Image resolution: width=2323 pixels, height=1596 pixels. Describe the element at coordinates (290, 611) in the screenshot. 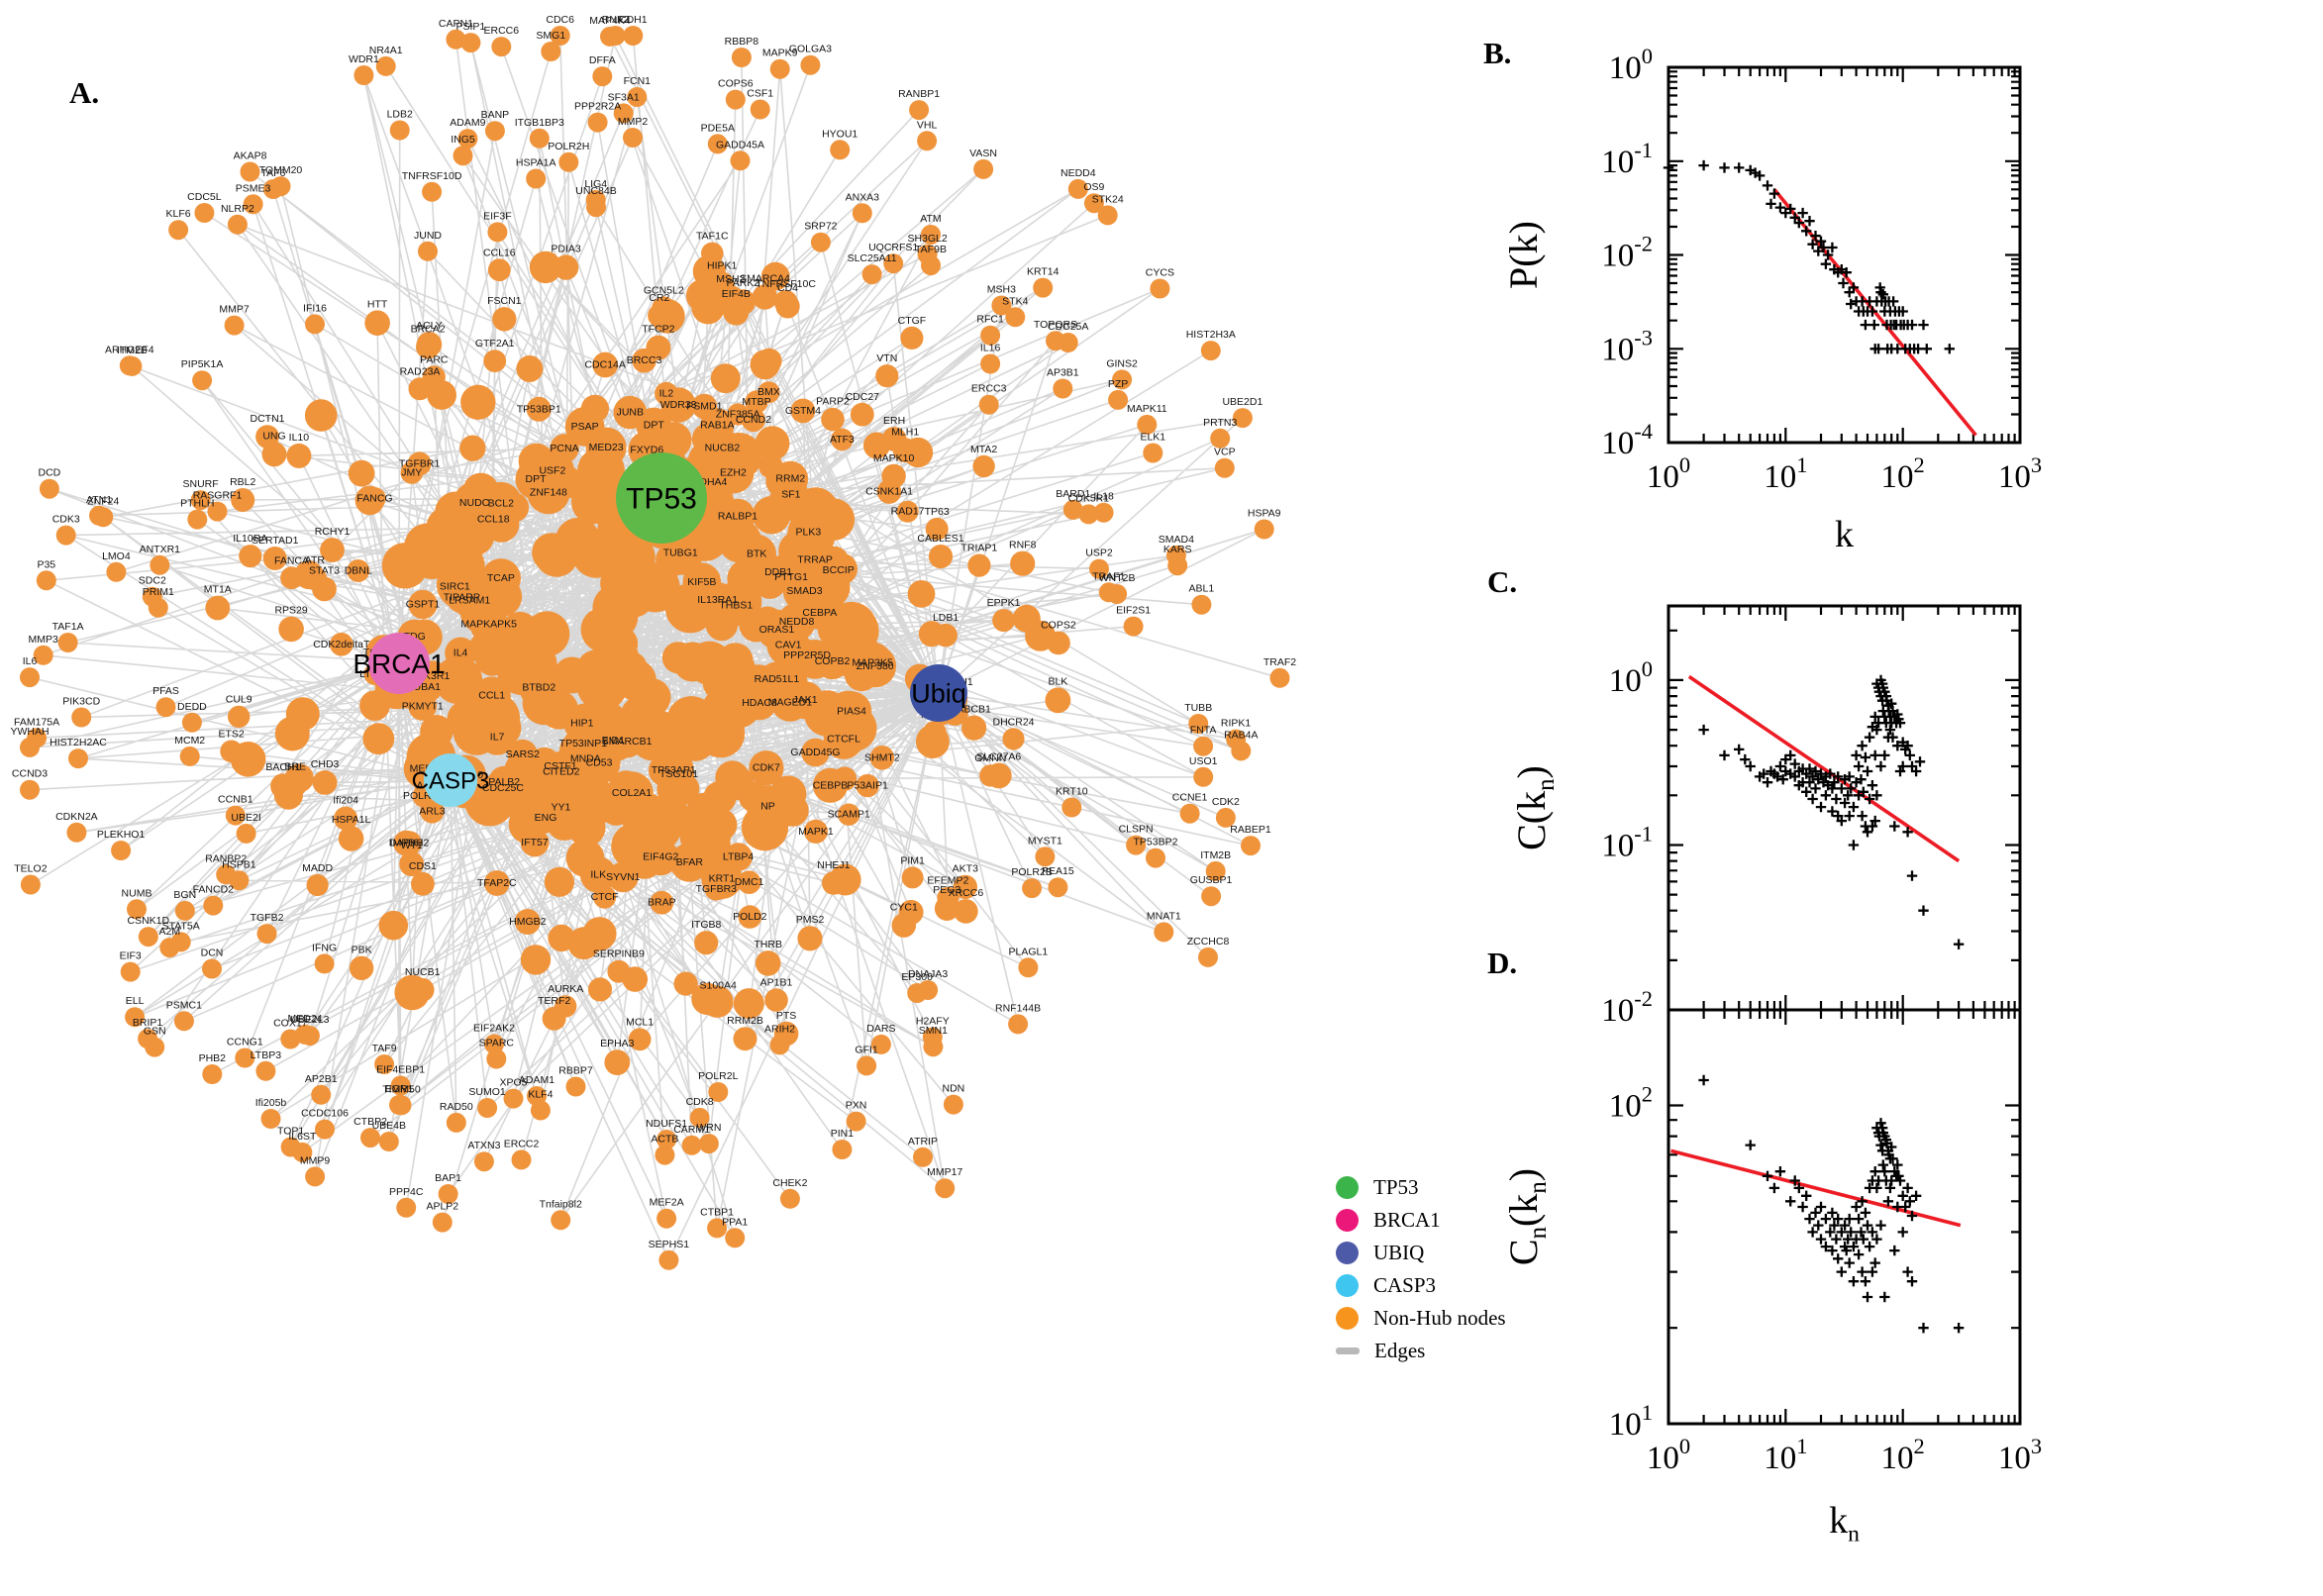

I see `network-node-label: RPS29` at that location.